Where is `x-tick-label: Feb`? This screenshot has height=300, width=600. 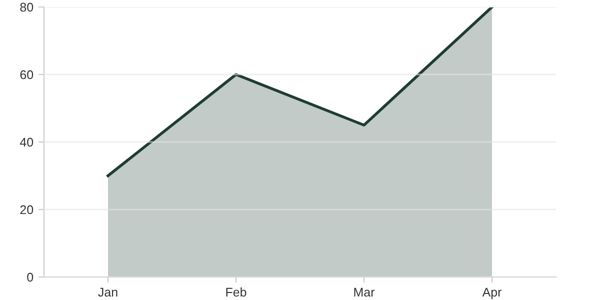 x-tick-label: Feb is located at coordinates (236, 292).